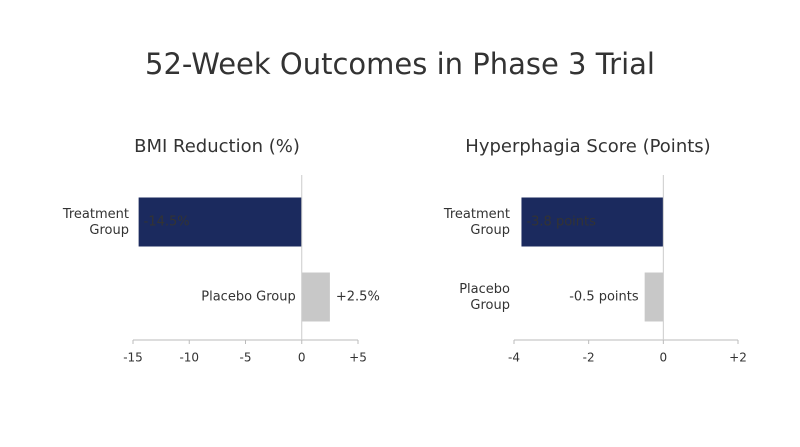  Describe the element at coordinates (217, 146) in the screenshot. I see `chart-title: BMI Reduction (%)` at that location.